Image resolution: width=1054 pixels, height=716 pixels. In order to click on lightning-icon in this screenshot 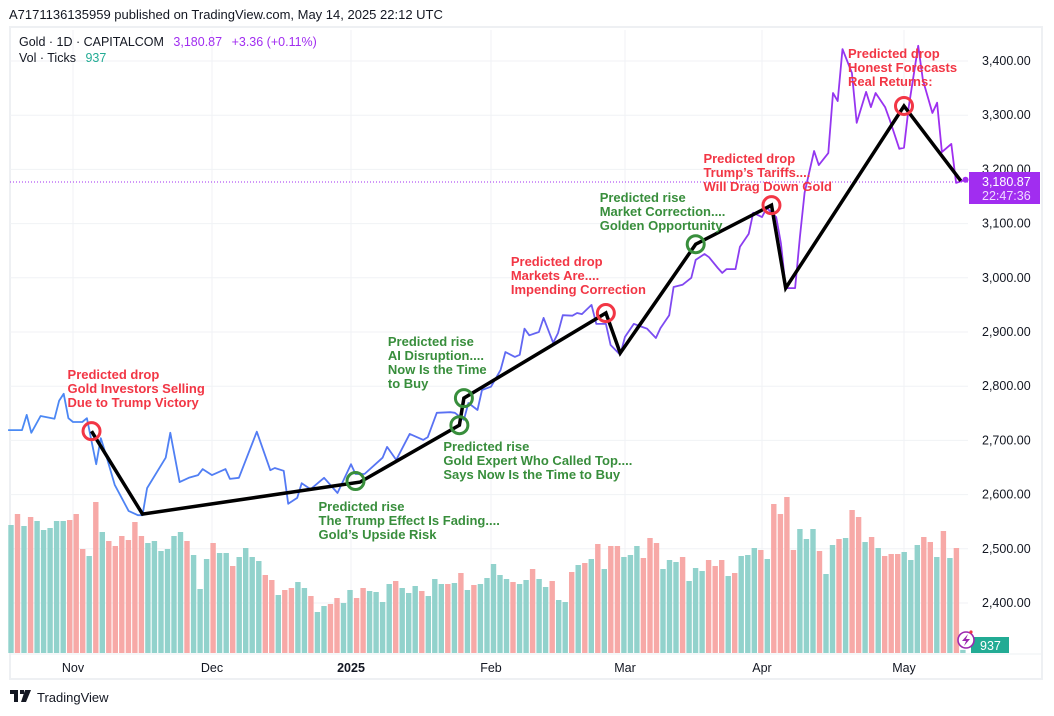, I will do `click(966, 639)`.